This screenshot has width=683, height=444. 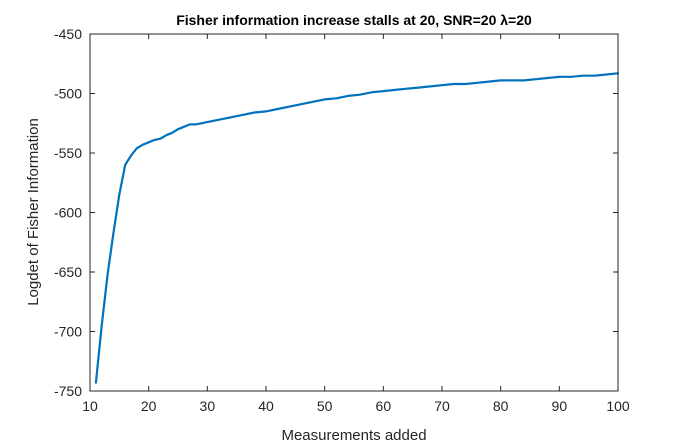 I want to click on x-tick-label: 80, so click(x=501, y=406).